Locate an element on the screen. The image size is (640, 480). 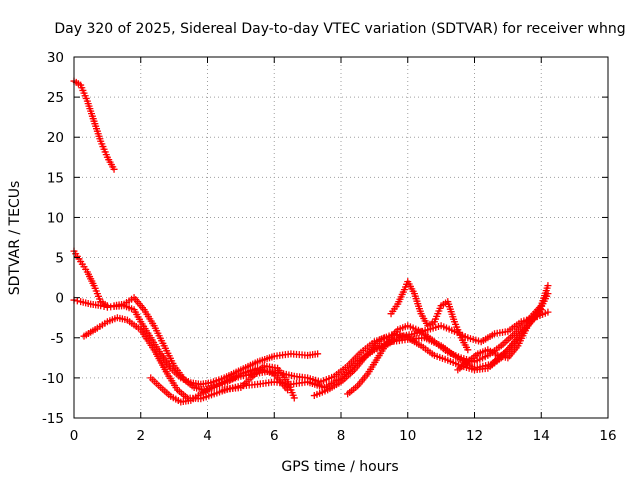
x-axis-label: GPS time / hours is located at coordinates (339, 467).